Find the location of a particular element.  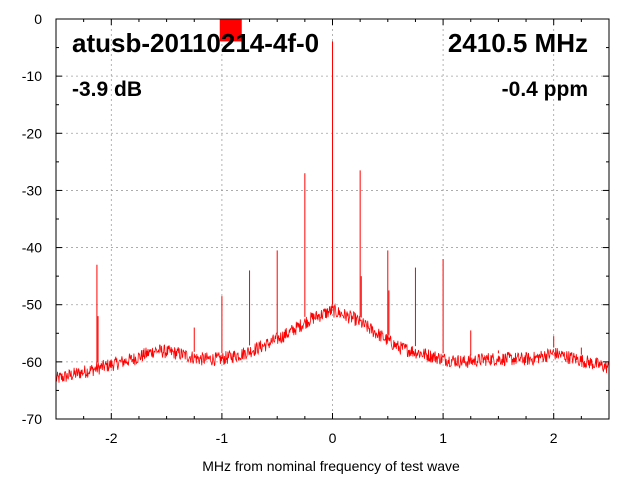

noise-floor-line is located at coordinates (332, 343).